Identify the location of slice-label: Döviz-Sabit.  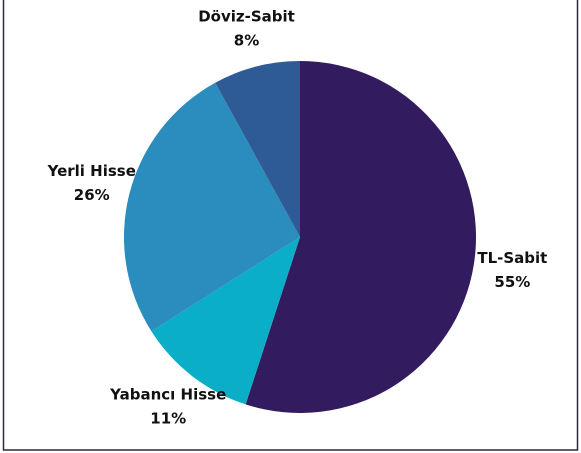
(246, 16).